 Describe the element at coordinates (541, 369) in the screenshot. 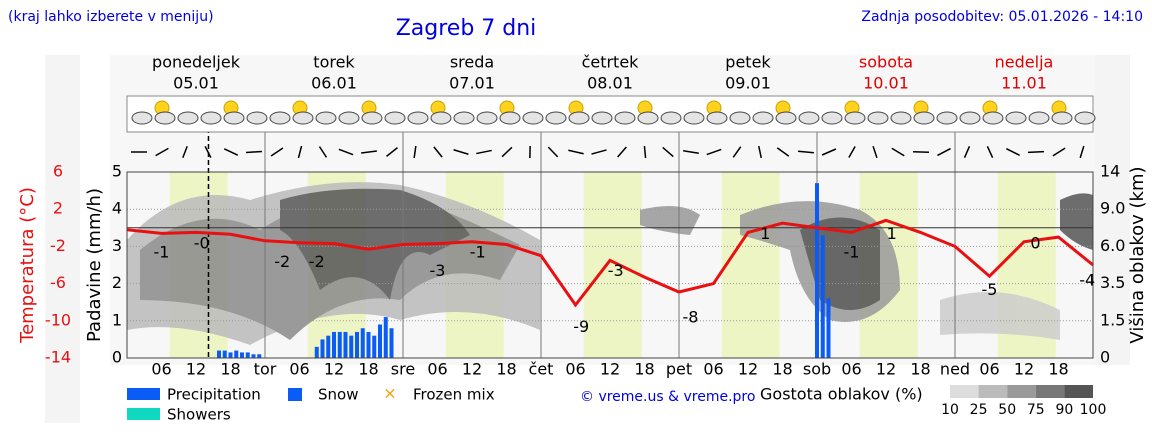

I see `x-tick-label: čet` at that location.